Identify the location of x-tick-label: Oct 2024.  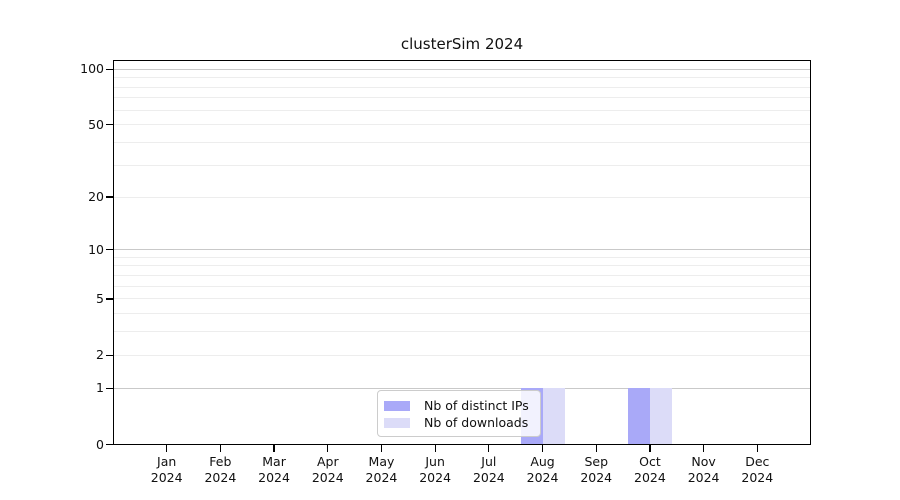
(650, 470).